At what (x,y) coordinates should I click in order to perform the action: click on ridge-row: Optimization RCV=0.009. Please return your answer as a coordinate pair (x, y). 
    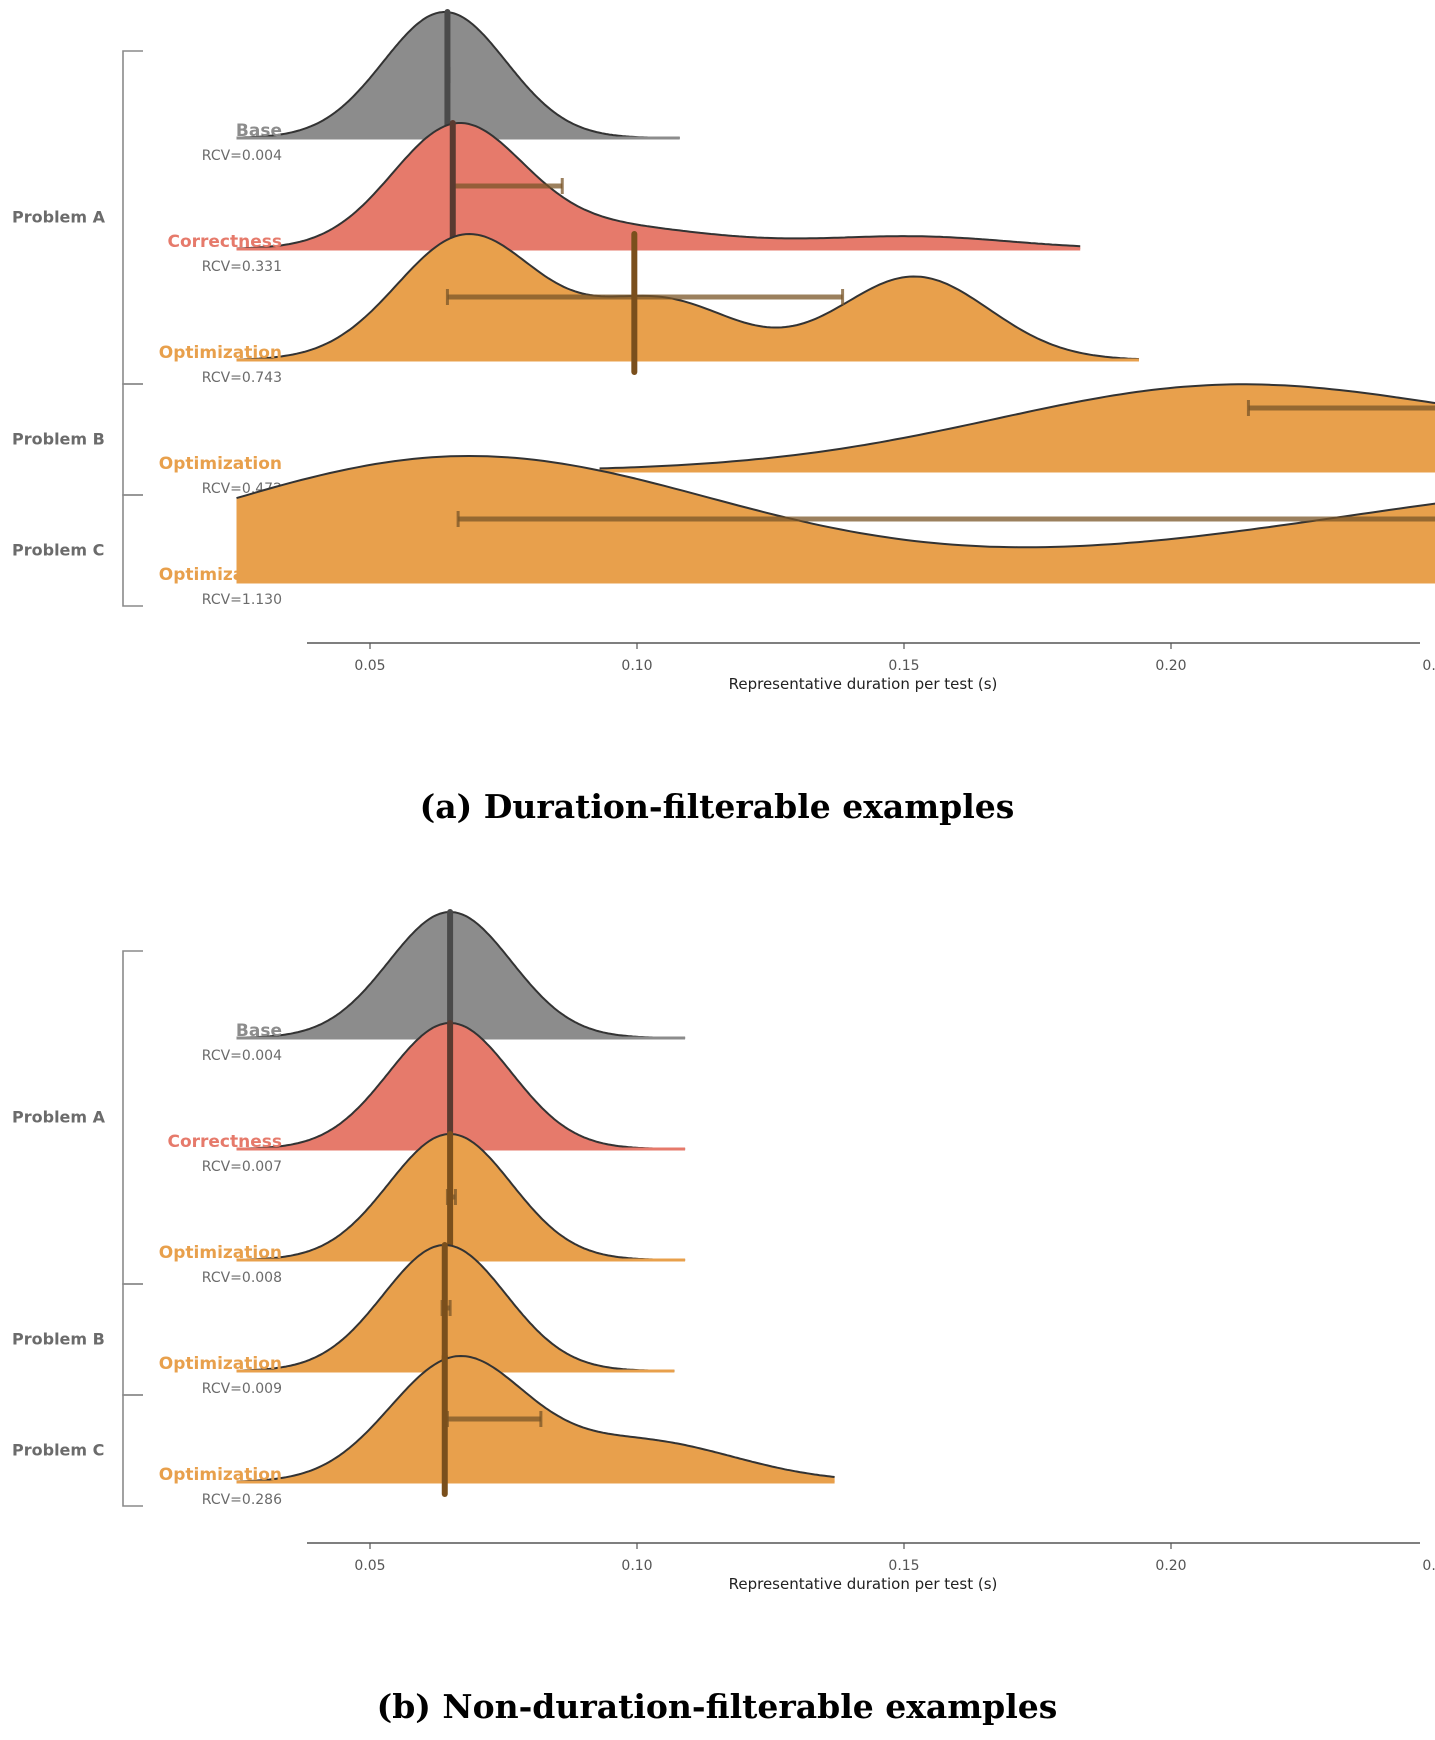
    Looking at the image, I should click on (417, 1319).